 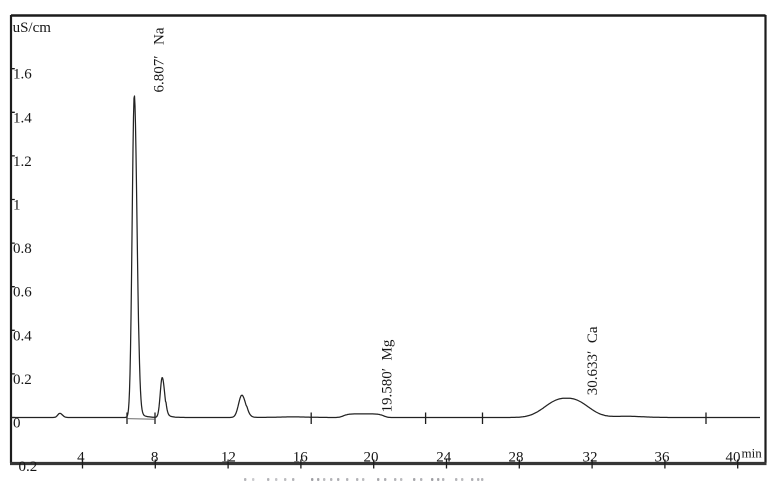 What do you see at coordinates (32, 28) in the screenshot?
I see `svg-text: uS/cm` at bounding box center [32, 28].